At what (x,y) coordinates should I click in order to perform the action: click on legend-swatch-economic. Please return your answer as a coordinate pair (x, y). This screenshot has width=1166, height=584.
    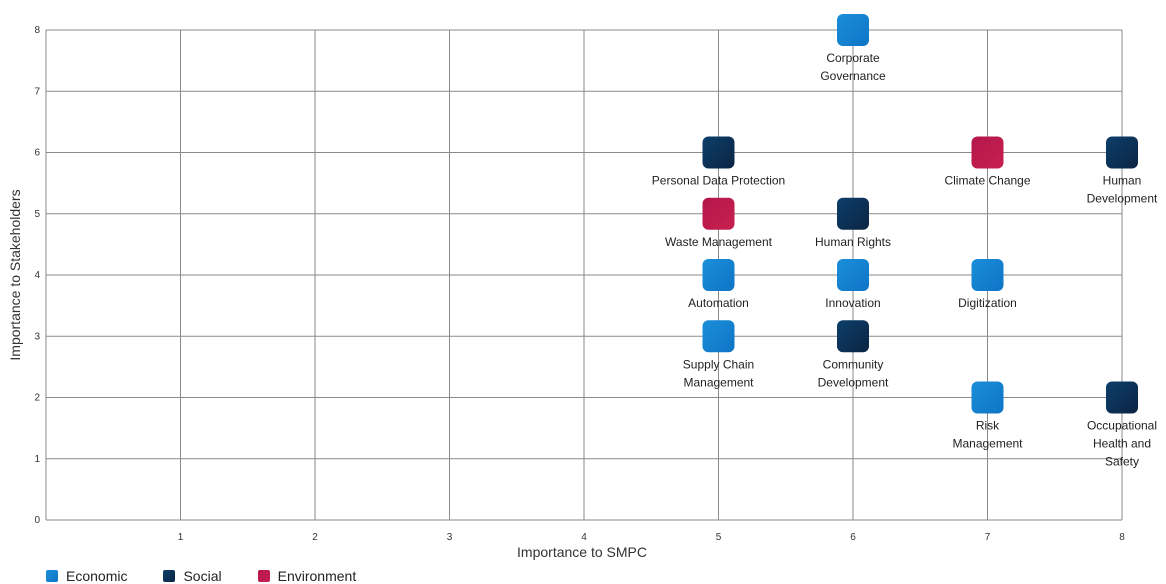
    Looking at the image, I should click on (52, 576).